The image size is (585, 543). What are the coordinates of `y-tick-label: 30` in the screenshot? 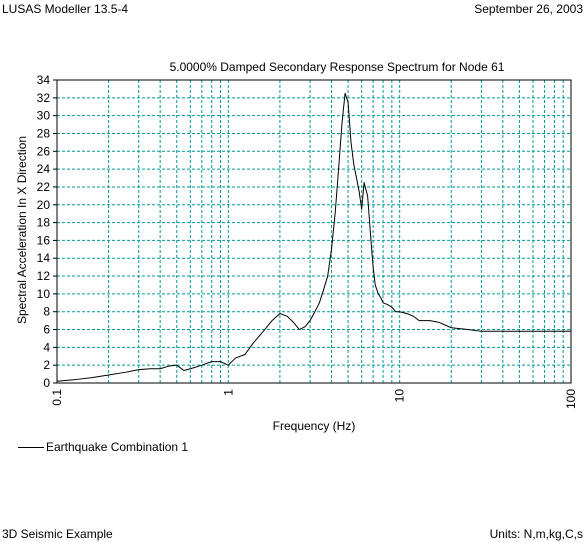 It's located at (44, 116).